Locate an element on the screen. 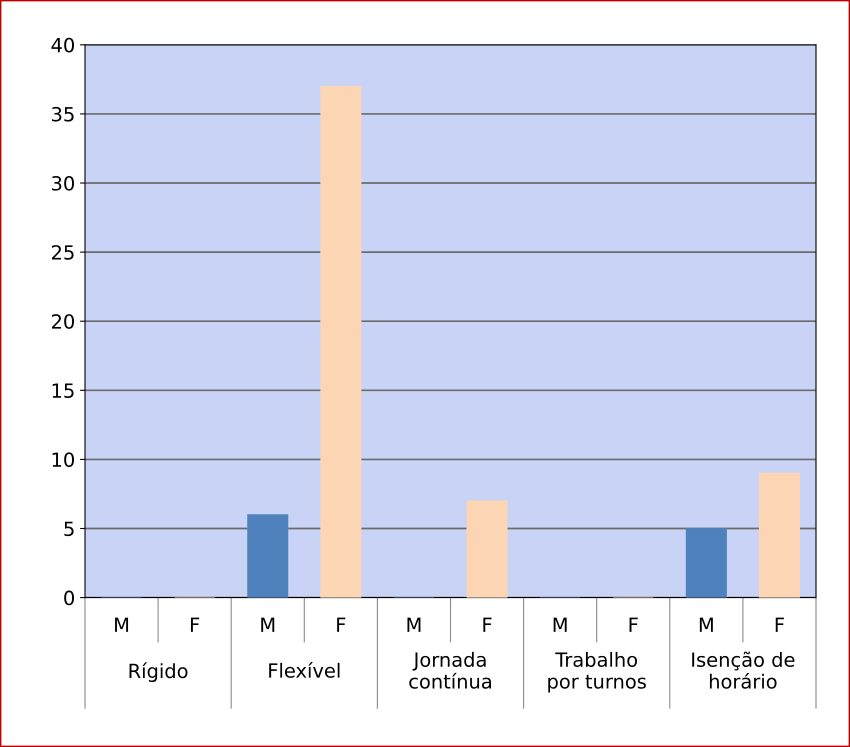 Image resolution: width=850 pixels, height=747 pixels. y-tick-label: 20 is located at coordinates (63, 321).